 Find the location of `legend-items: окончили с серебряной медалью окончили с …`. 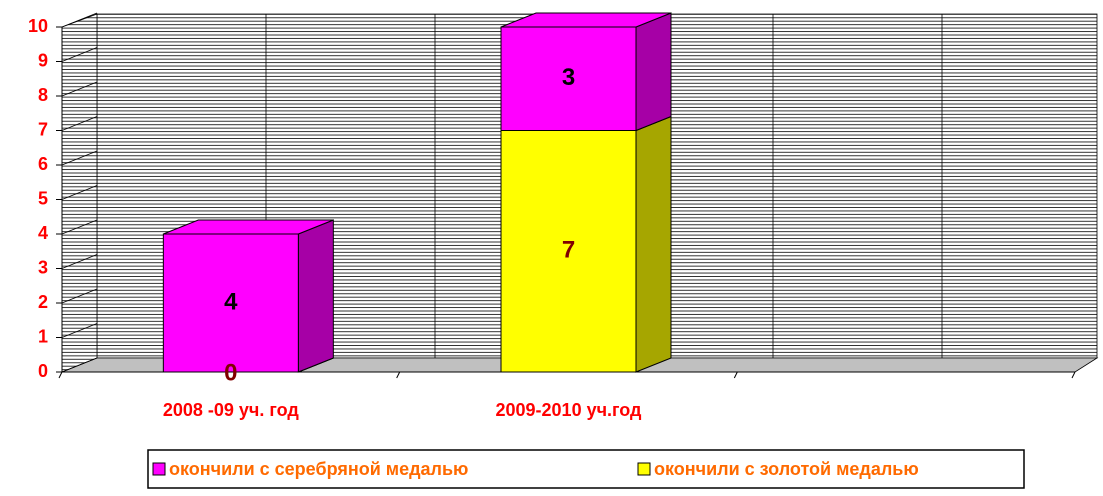

legend-items: окончили с серебряной медалью окончили с … is located at coordinates (535, 469).